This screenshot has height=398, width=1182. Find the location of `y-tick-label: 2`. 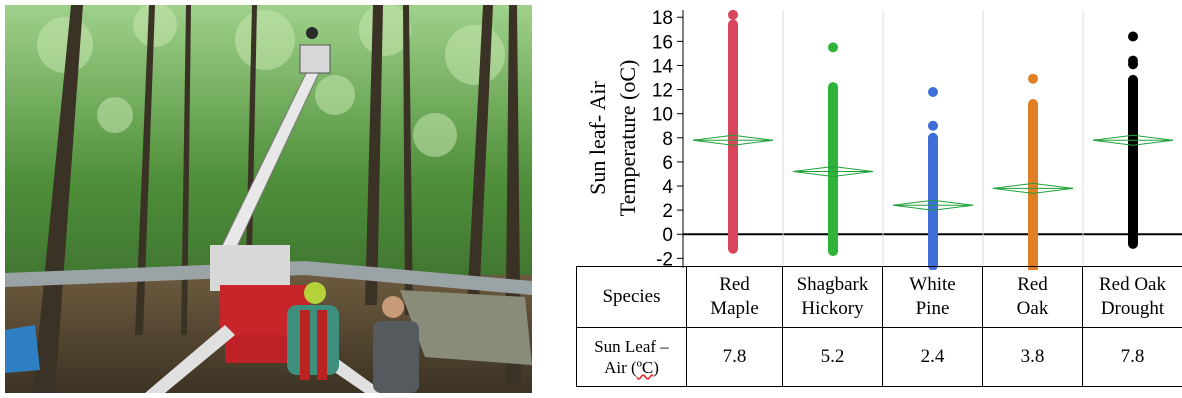

y-tick-label: 2 is located at coordinates (667, 211).